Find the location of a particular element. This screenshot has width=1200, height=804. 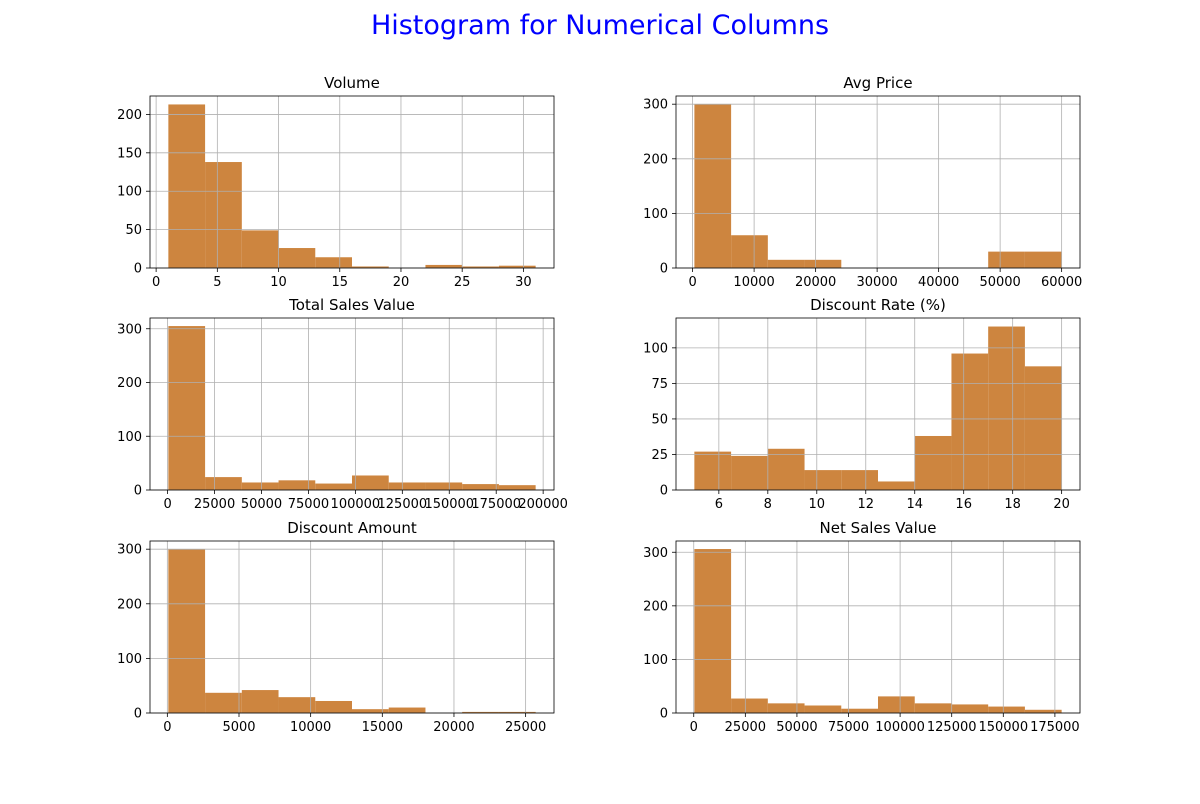

y-tick-label: 75 is located at coordinates (659, 384).